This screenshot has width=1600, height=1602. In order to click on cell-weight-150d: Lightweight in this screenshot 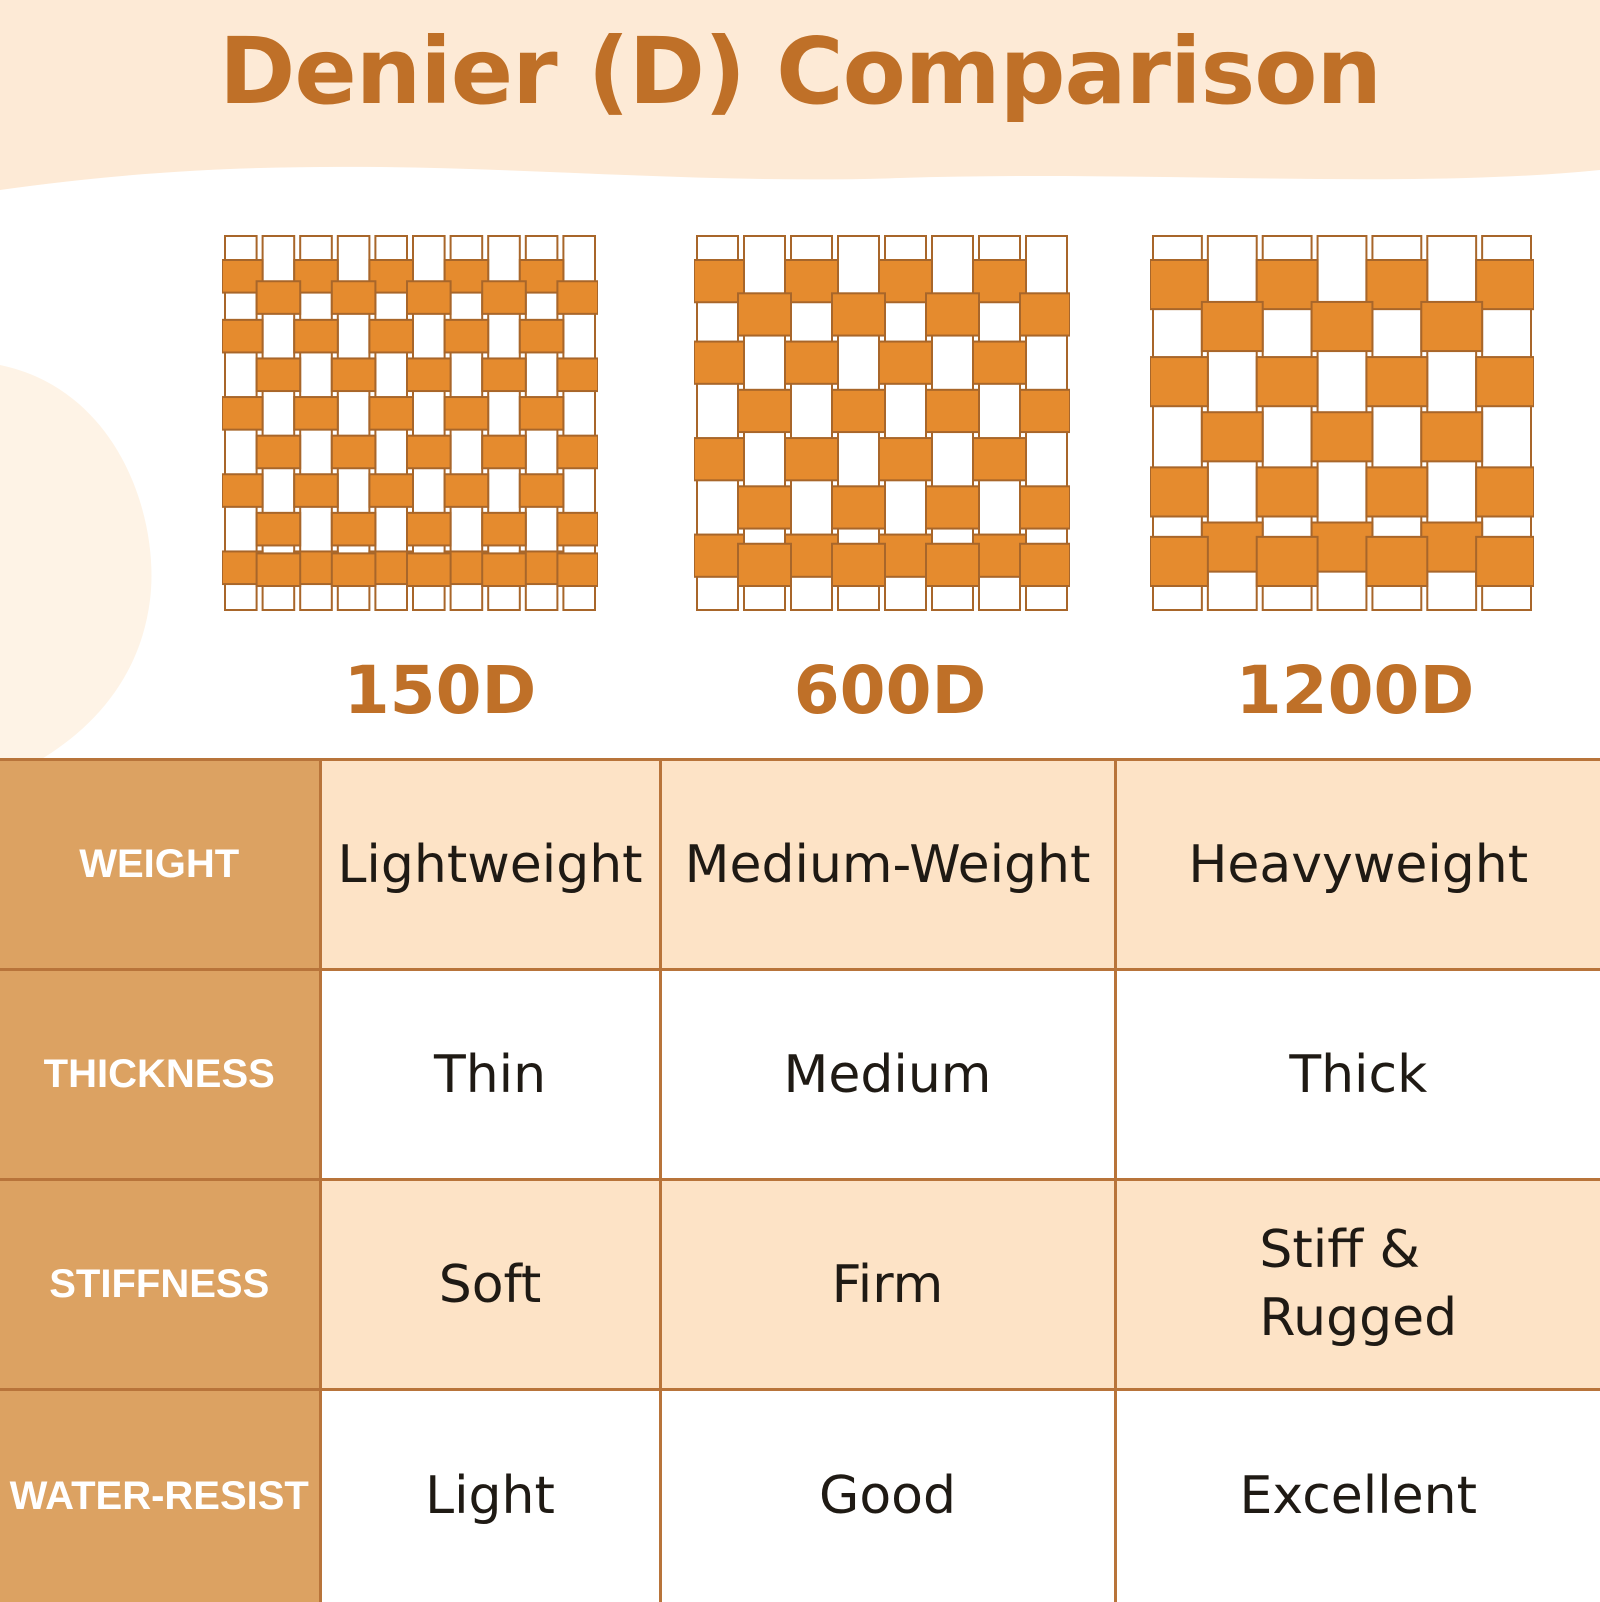, I will do `click(490, 864)`.